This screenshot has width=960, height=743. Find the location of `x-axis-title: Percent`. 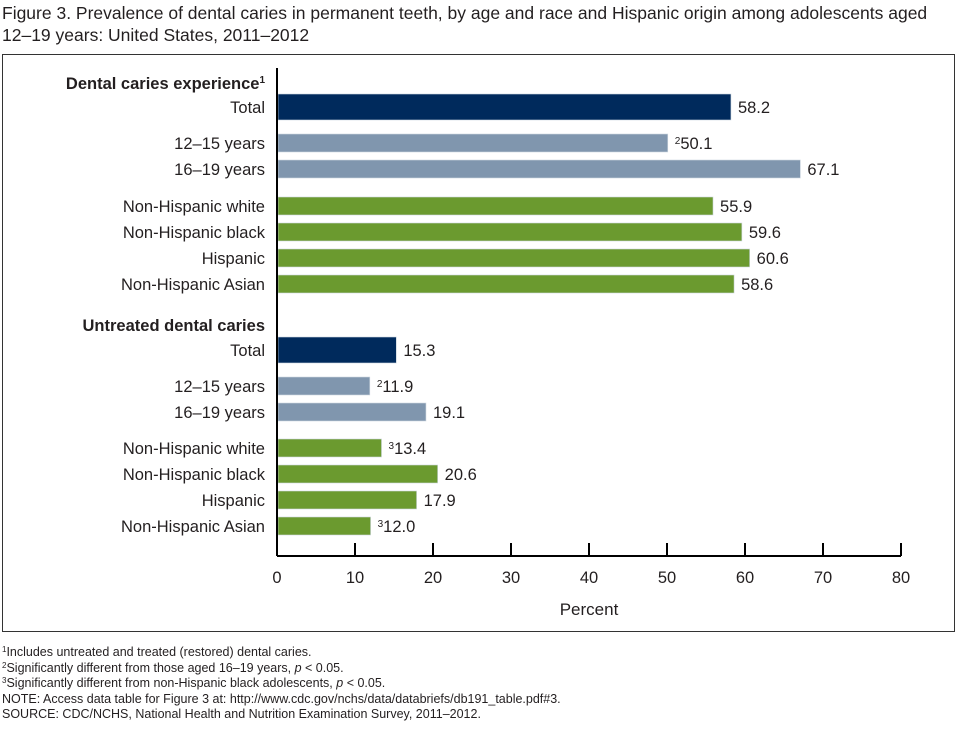

x-axis-title: Percent is located at coordinates (589, 609).